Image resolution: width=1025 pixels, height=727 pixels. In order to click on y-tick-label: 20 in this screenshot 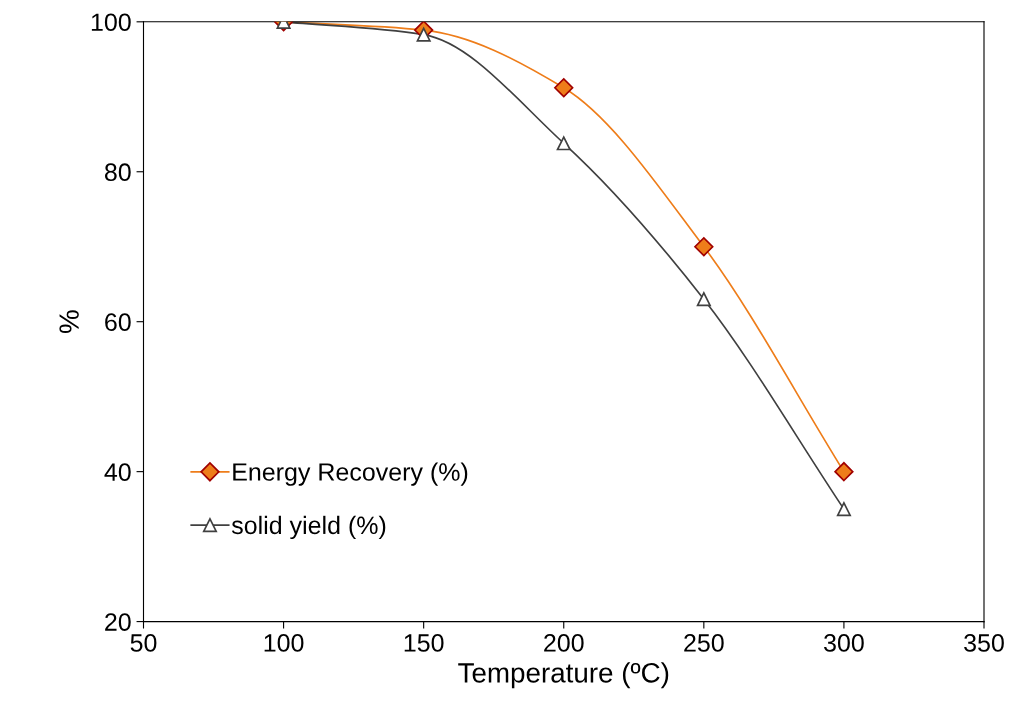, I will do `click(118, 622)`.